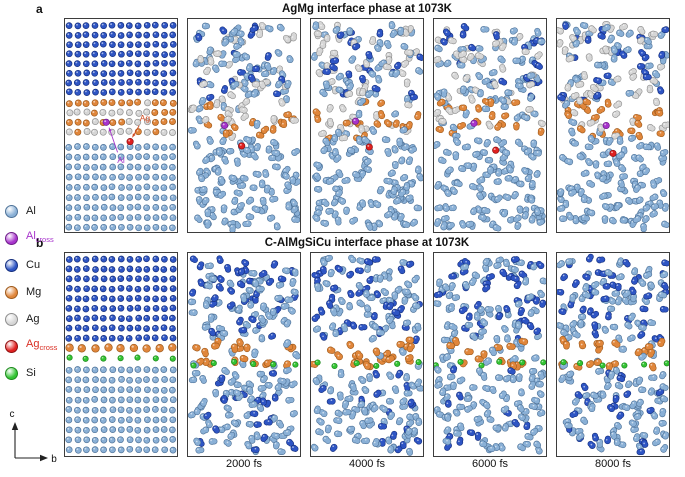 The image size is (685, 477). What do you see at coordinates (39, 9) in the screenshot?
I see `row-a-letter: a` at bounding box center [39, 9].